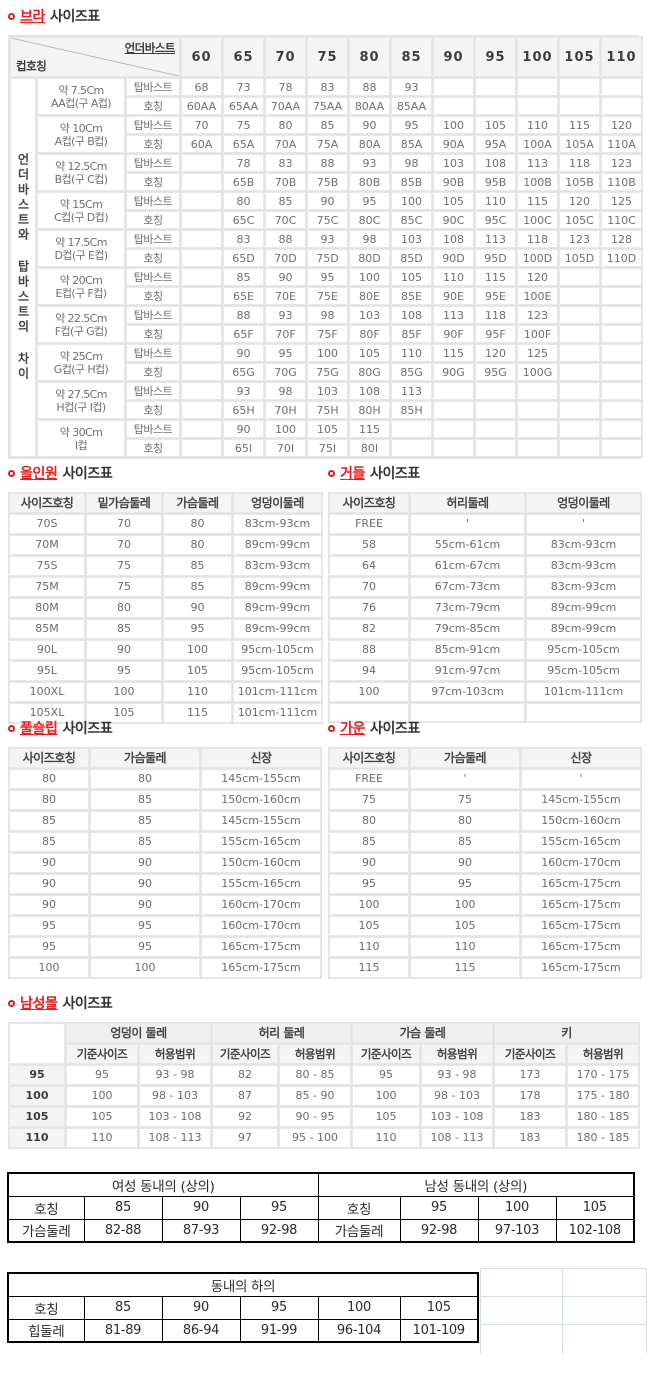 The height and width of the screenshot is (1374, 647). What do you see at coordinates (326, 410) in the screenshot?
I see `bra-table-row: 호칭 65H 70H 75H 80H 85H` at bounding box center [326, 410].